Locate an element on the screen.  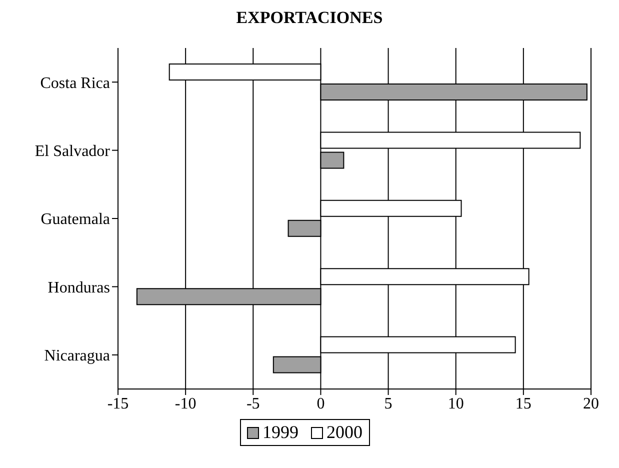
y-tick-label: Honduras is located at coordinates (79, 287).